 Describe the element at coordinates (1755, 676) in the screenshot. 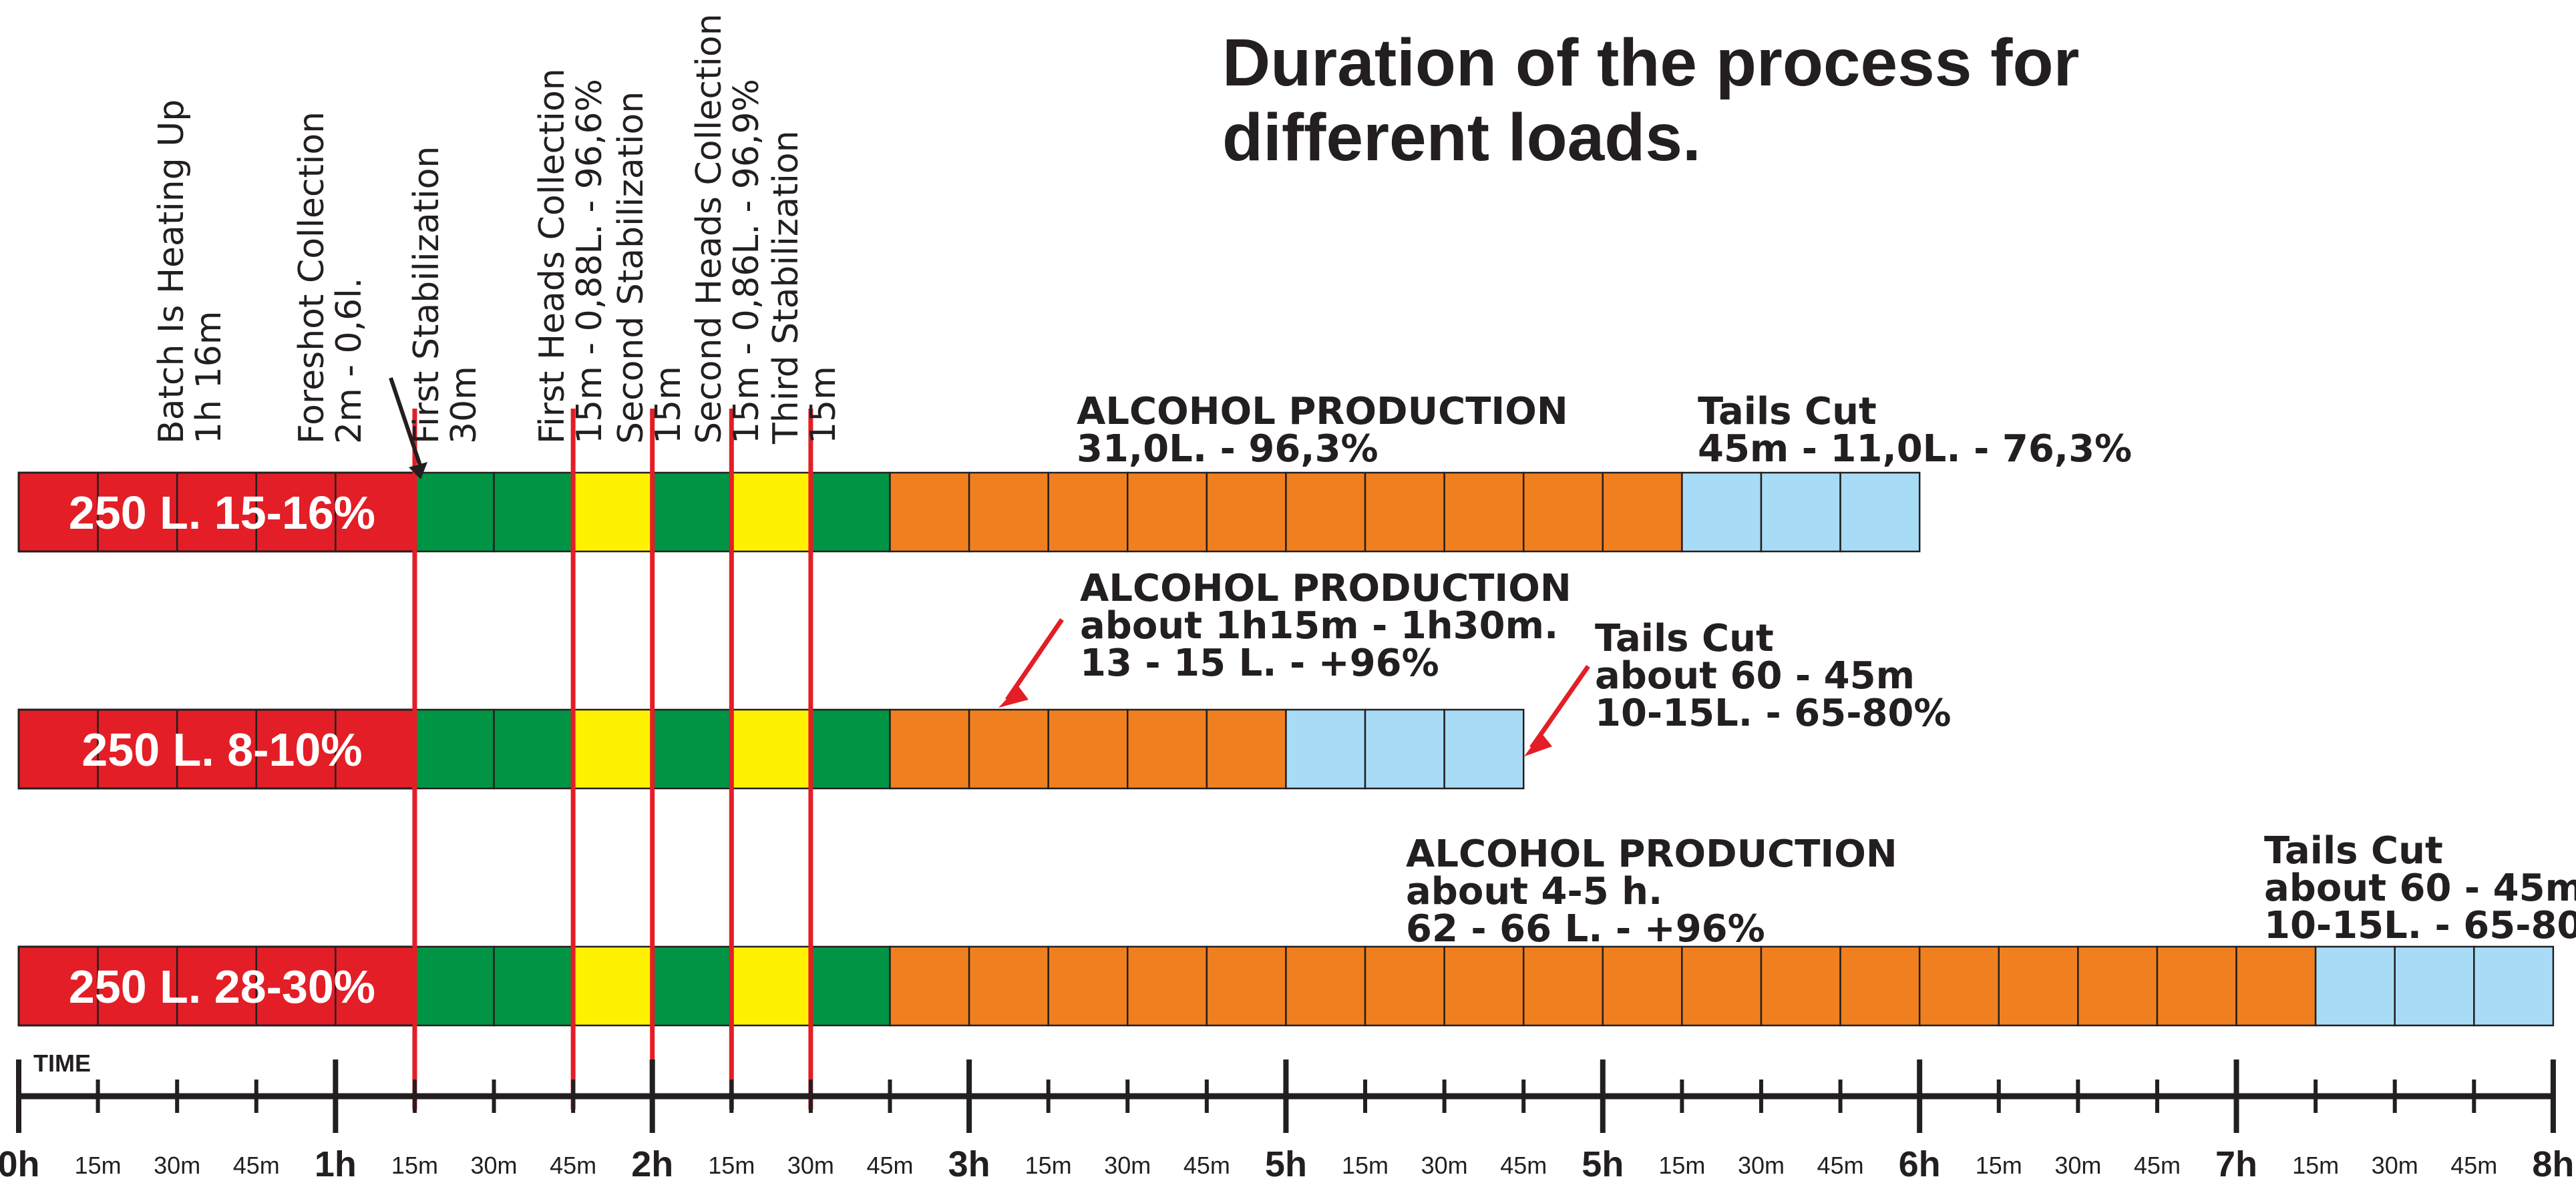

I see `annotation-line: about 60 - 45m` at that location.